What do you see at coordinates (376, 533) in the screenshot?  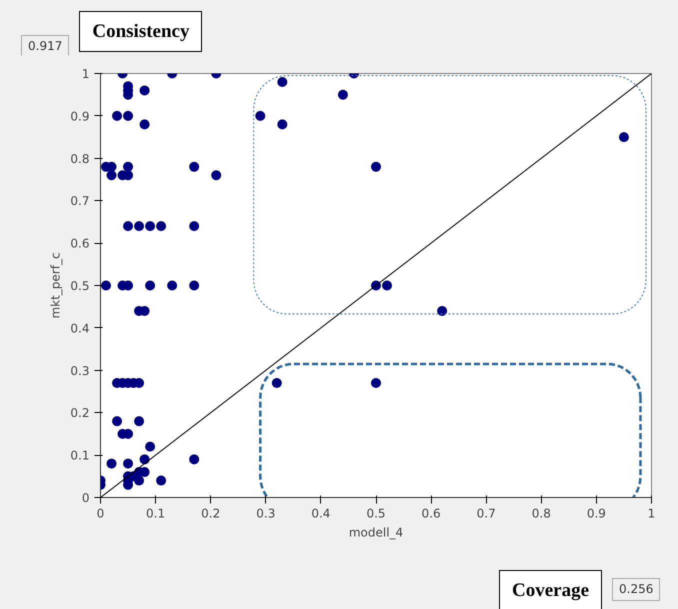 I see `x-axis-title: modell_4` at bounding box center [376, 533].